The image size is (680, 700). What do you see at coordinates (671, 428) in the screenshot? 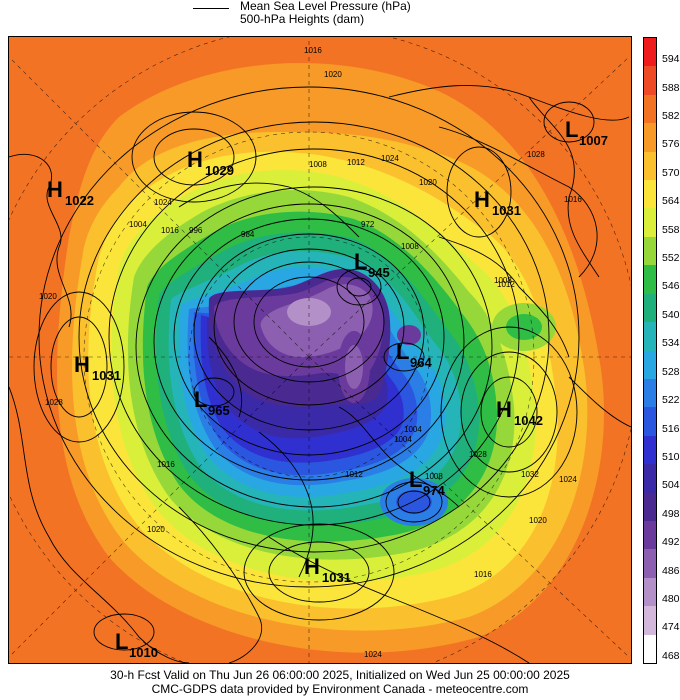
I see `colorbar-label: 516` at bounding box center [671, 428].